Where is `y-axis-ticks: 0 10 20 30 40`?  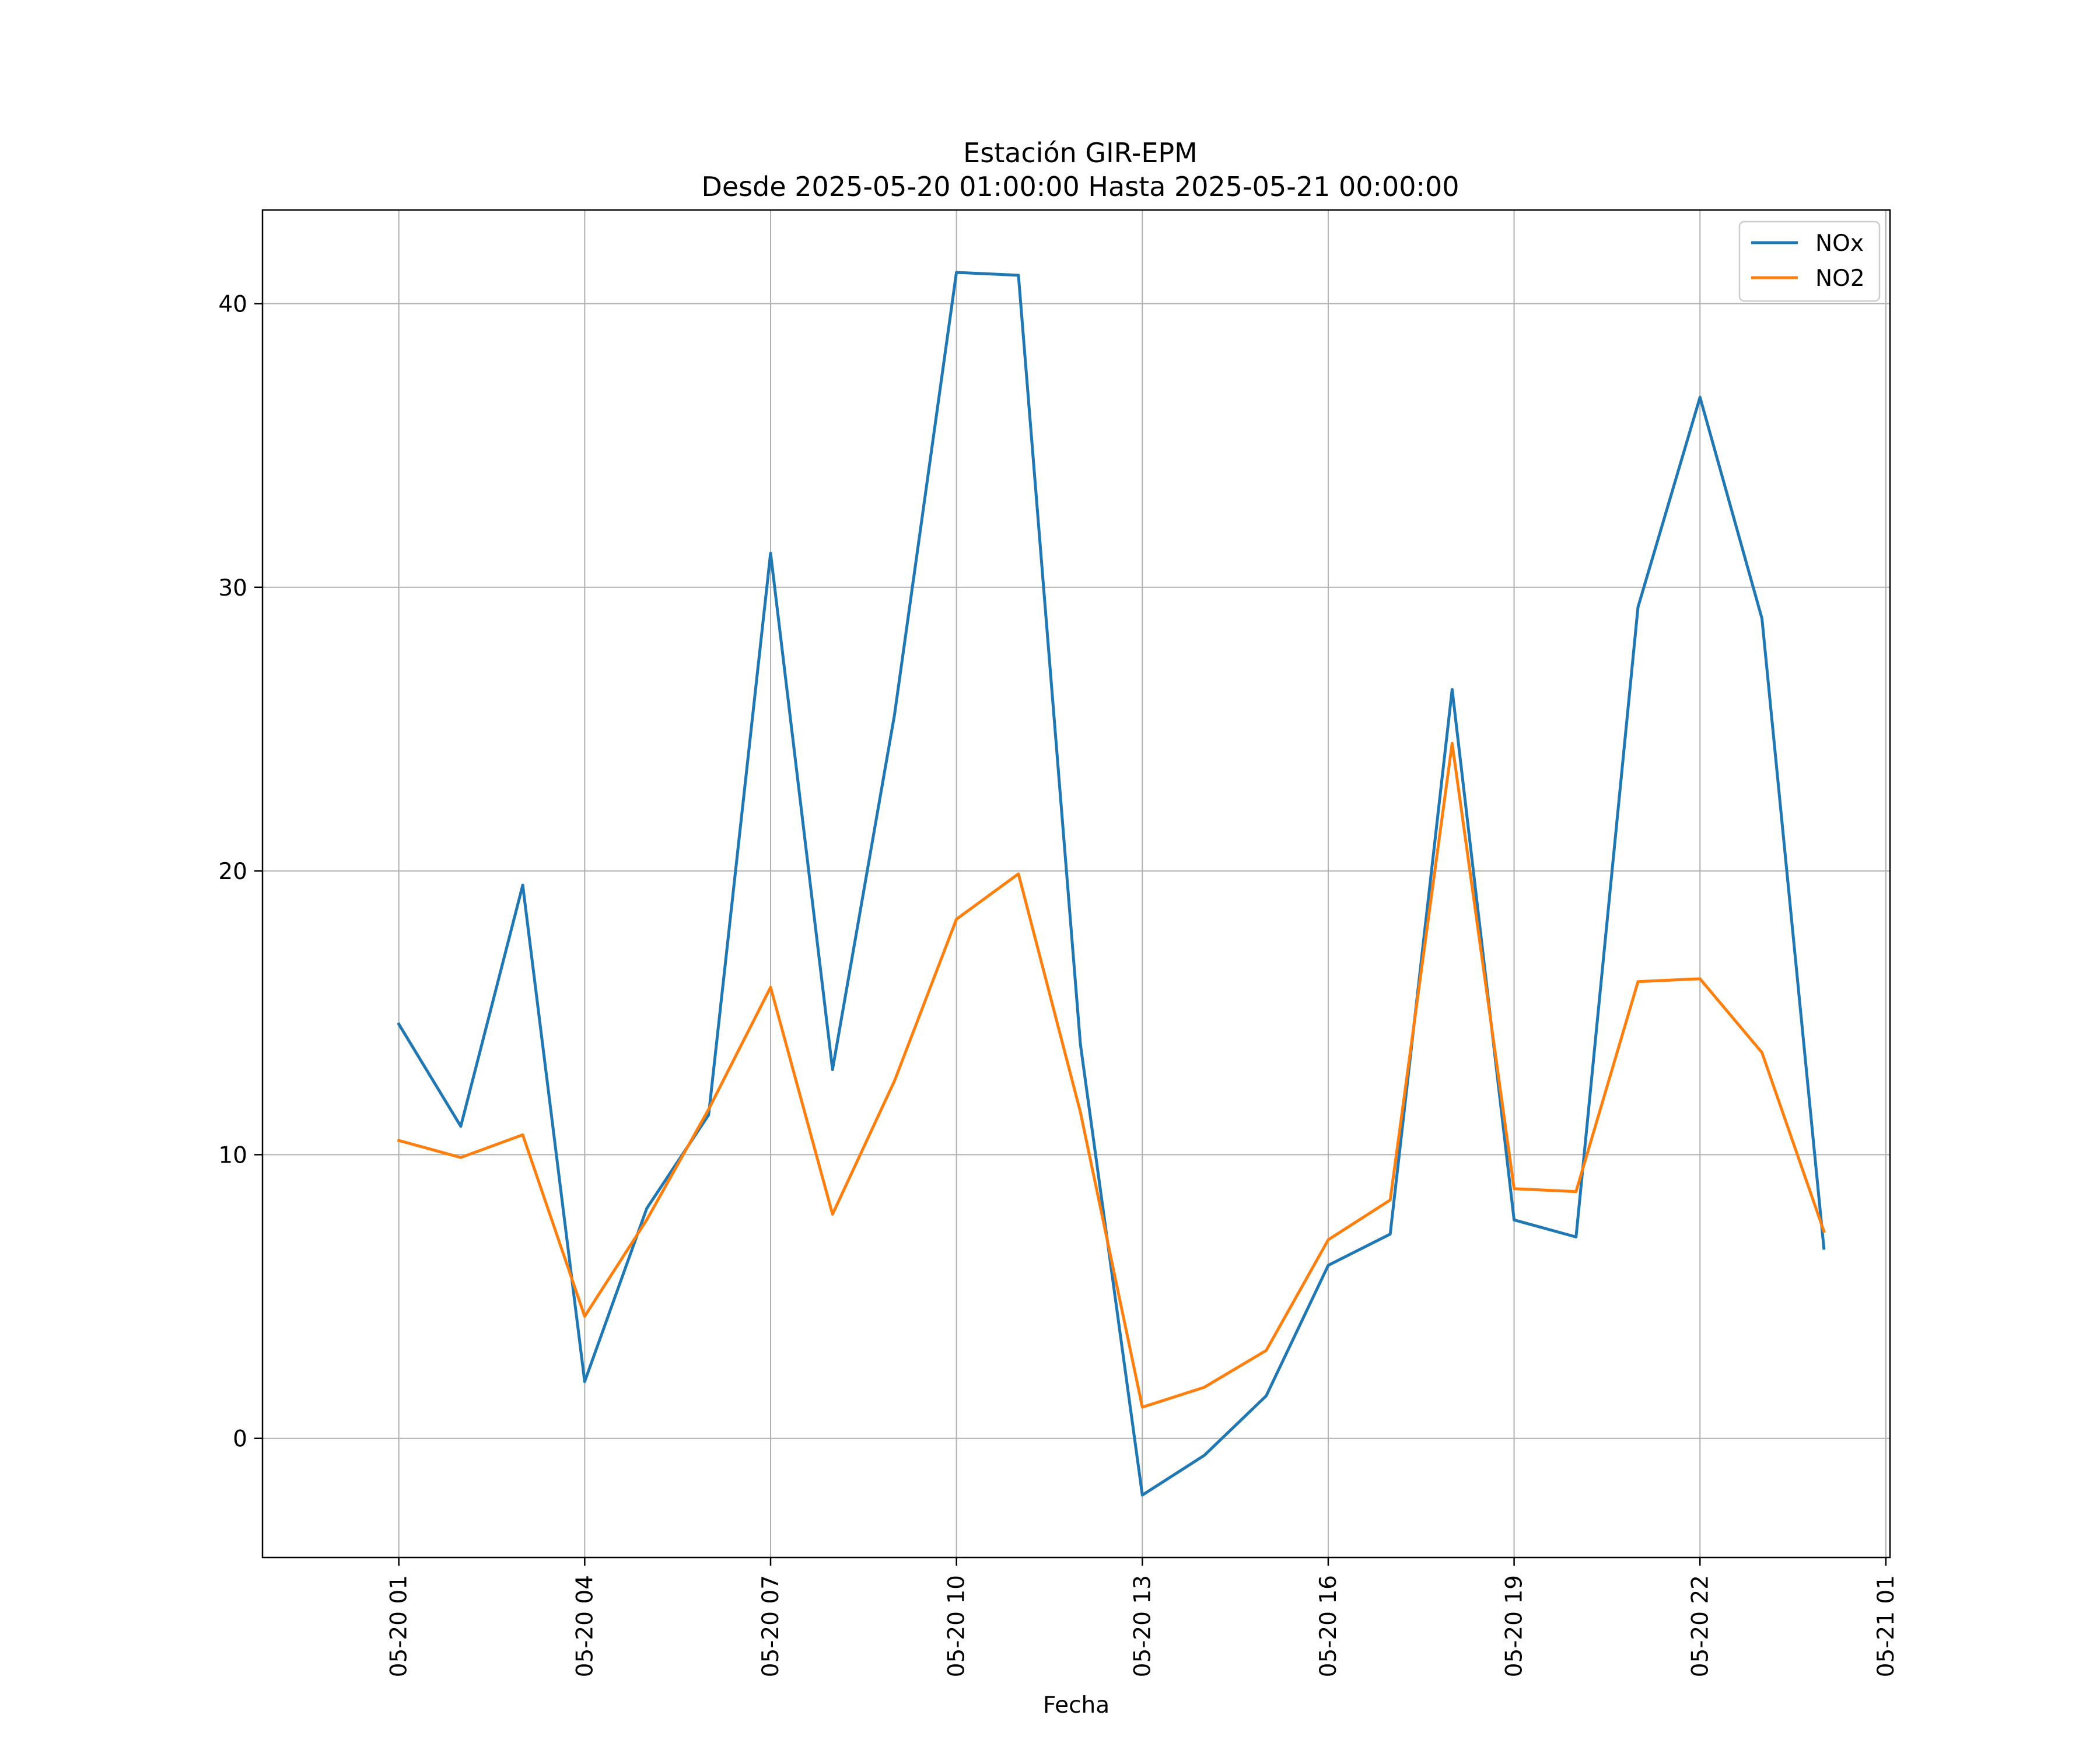 y-axis-ticks: 0 10 20 30 40 is located at coordinates (240, 871).